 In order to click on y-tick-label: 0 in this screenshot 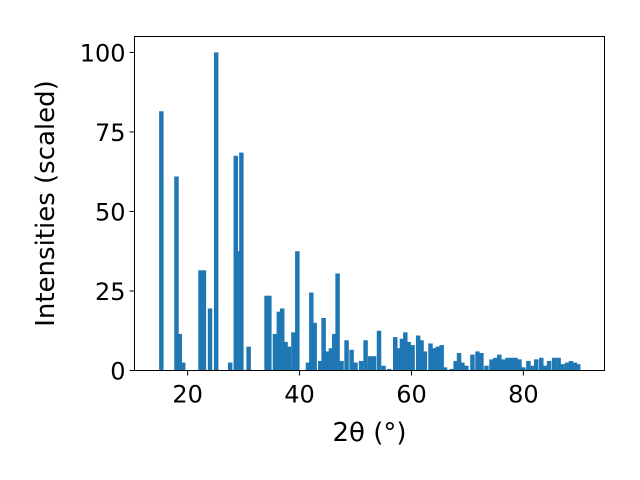, I will do `click(117, 372)`.